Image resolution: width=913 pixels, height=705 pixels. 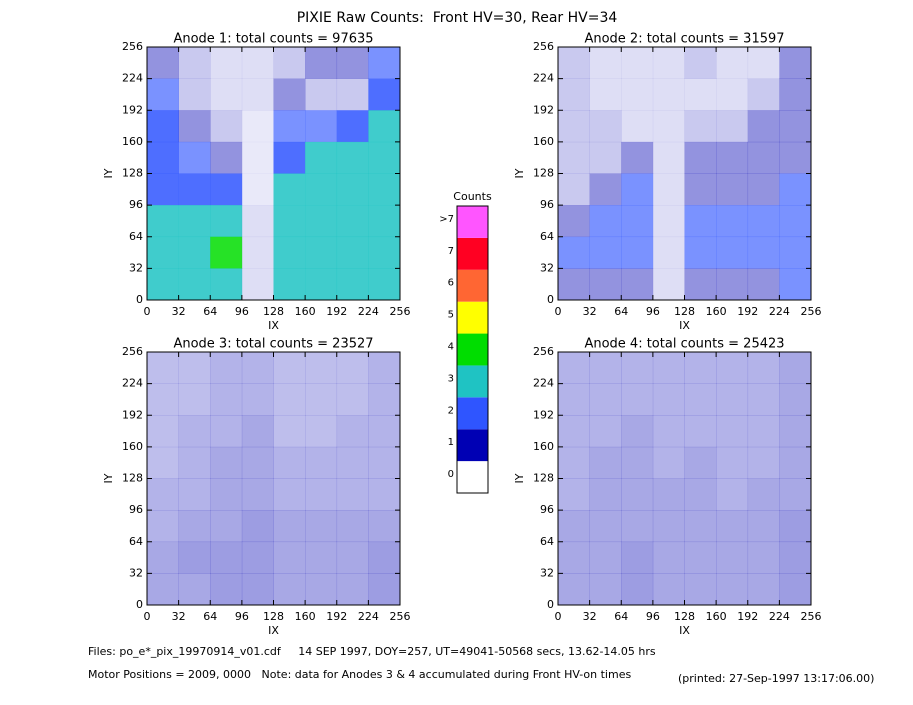 What do you see at coordinates (590, 311) in the screenshot?
I see `x-tick-label: 32` at bounding box center [590, 311].